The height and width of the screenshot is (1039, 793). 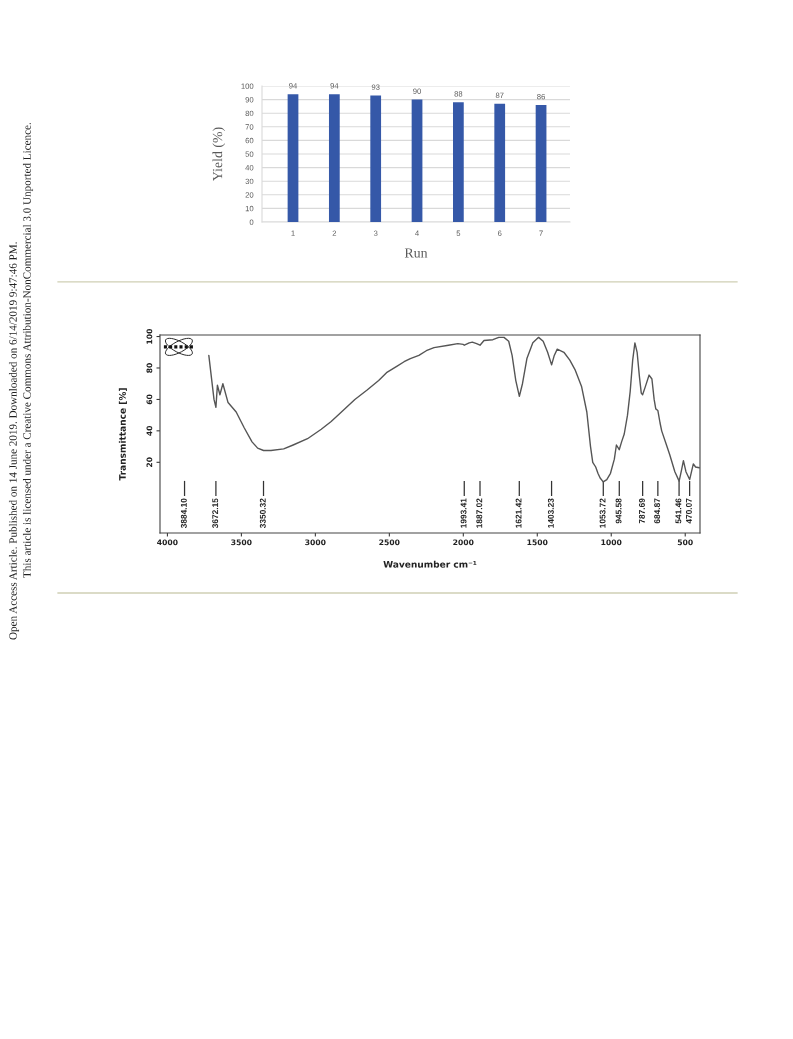 I want to click on y-axis-title: Transmittance [%], so click(x=122, y=434).